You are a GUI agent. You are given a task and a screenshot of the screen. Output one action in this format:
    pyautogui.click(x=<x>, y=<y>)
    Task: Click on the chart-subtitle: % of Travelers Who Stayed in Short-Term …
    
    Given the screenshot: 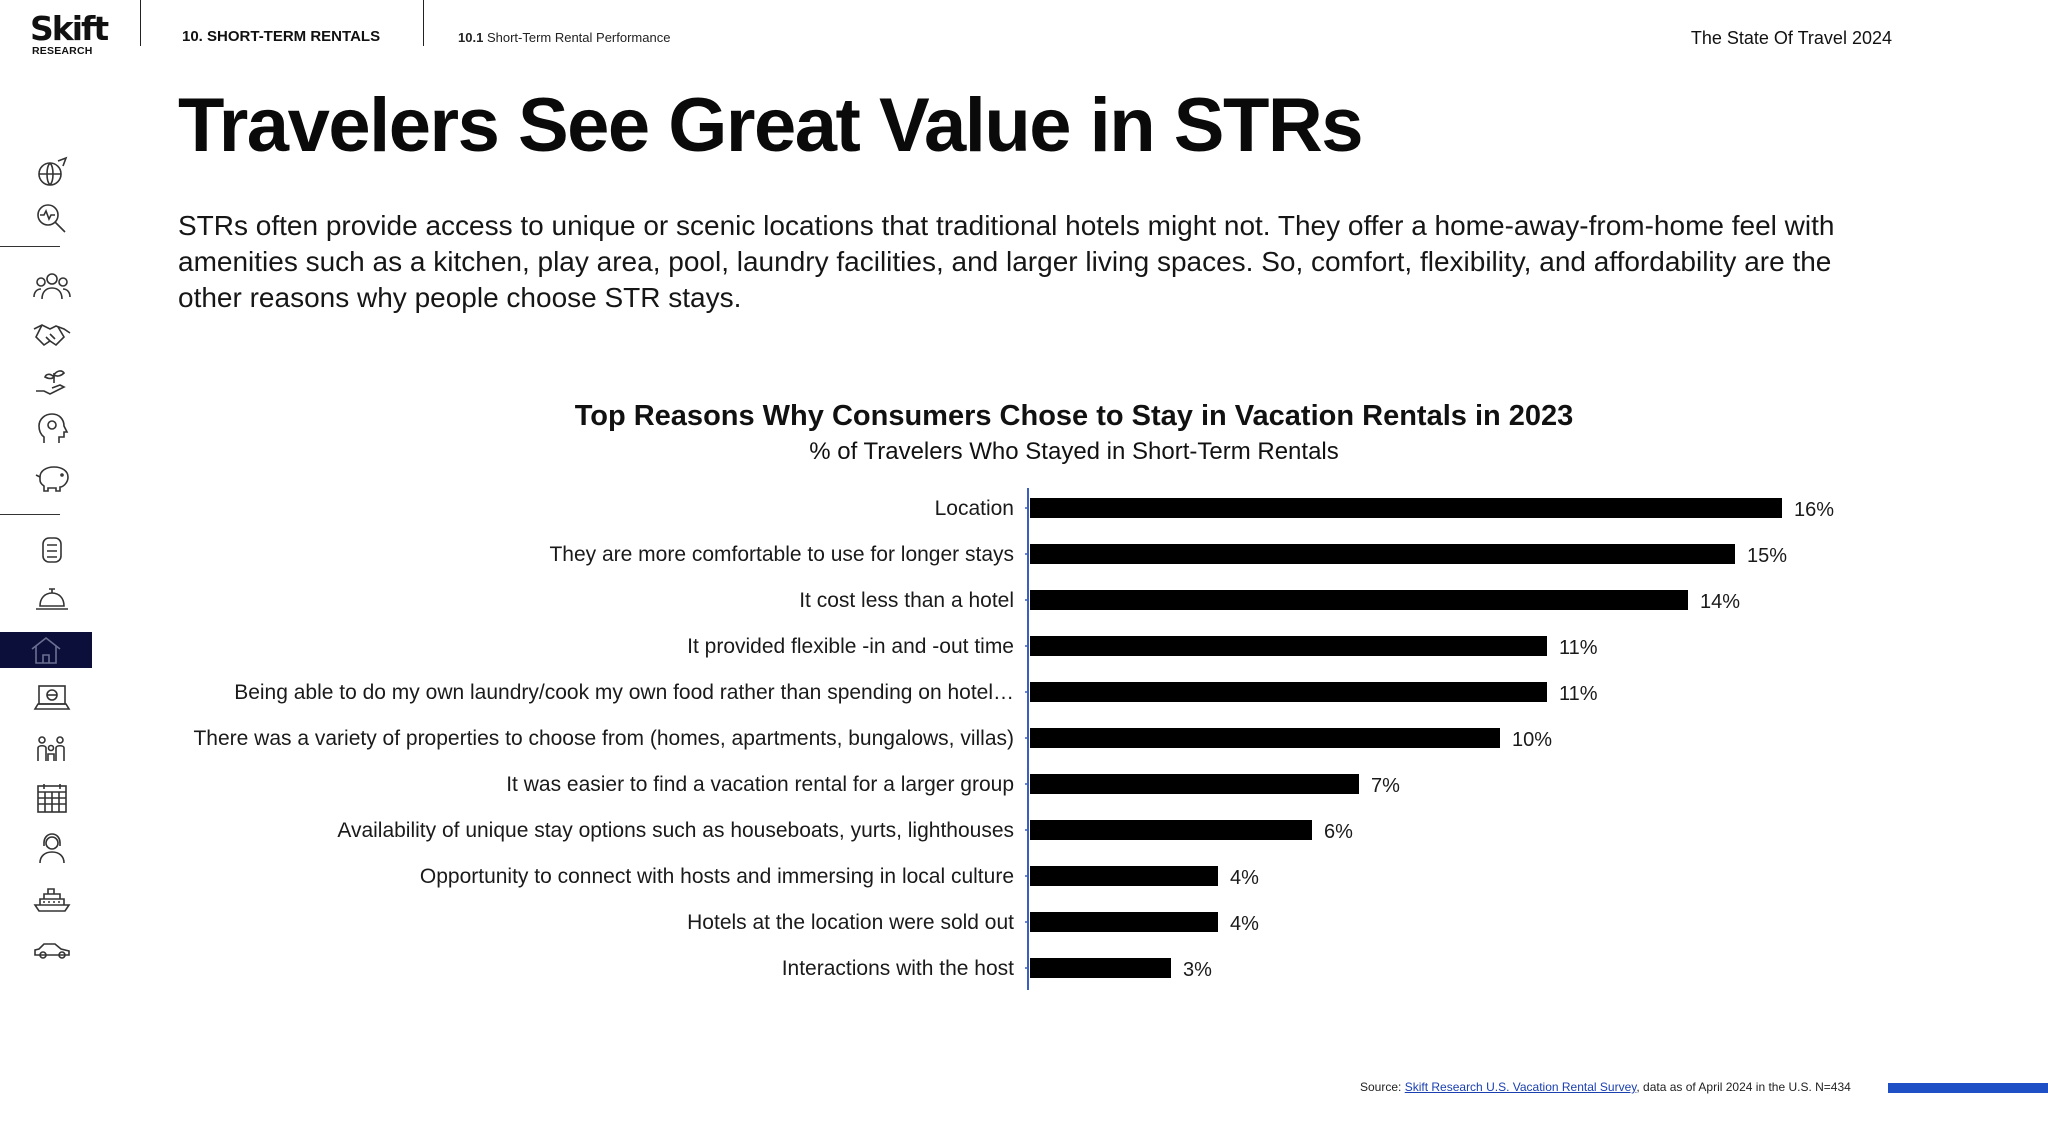 What is the action you would take?
    pyautogui.click(x=1074, y=451)
    